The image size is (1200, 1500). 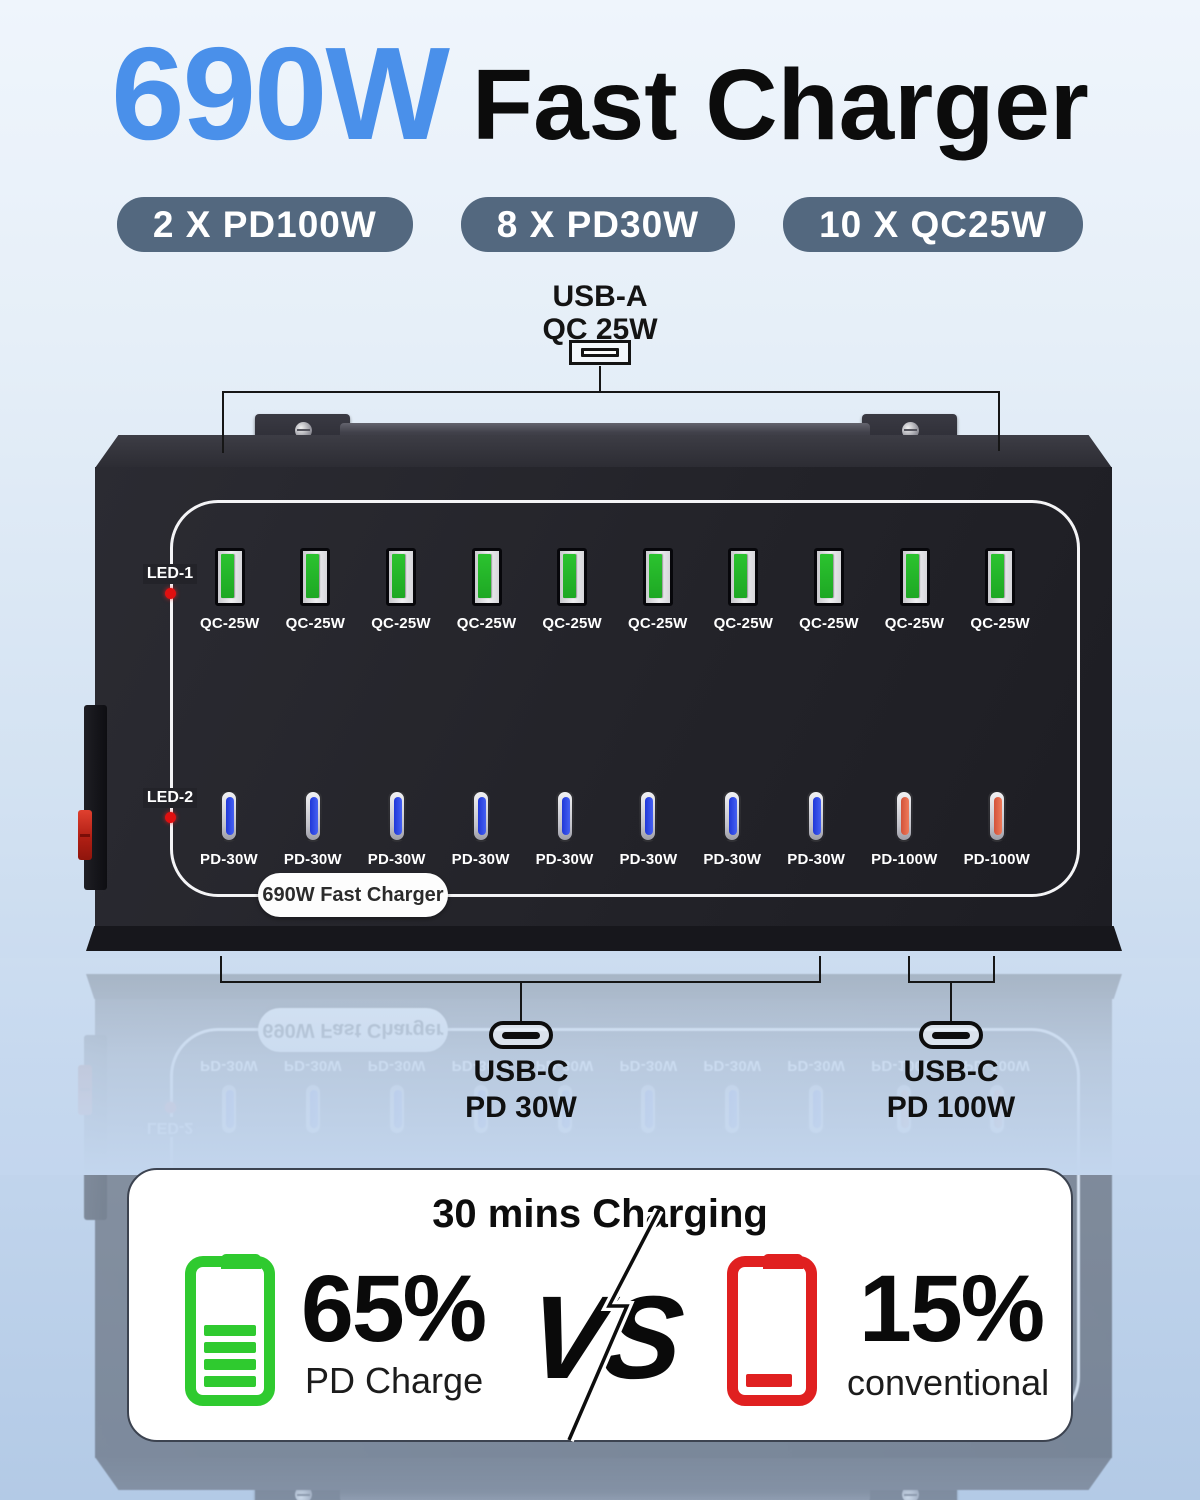 I want to click on led2-label: LED-2, so click(x=170, y=798).